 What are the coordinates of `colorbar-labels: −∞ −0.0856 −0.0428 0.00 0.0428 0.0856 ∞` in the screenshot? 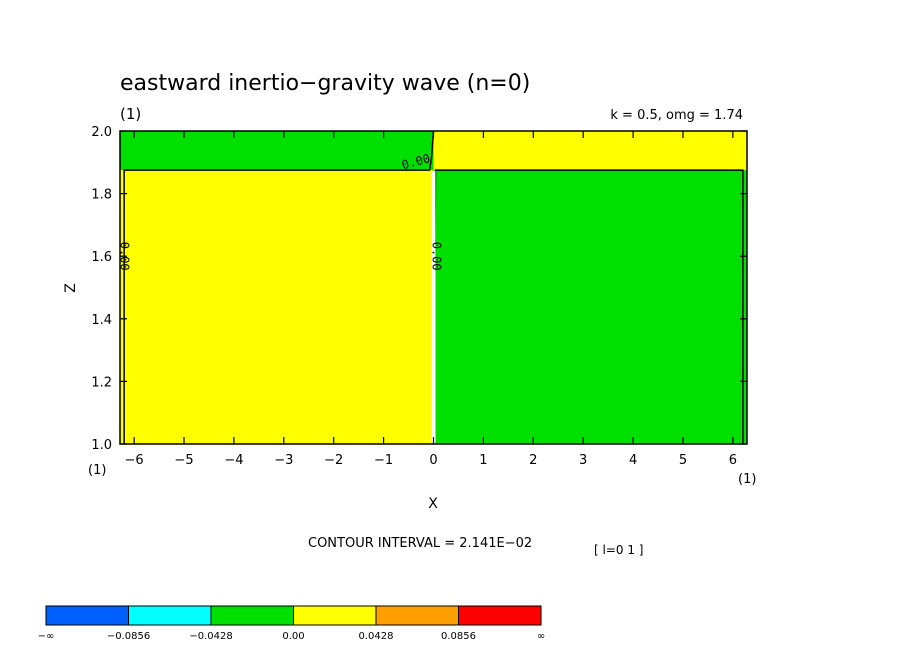 It's located at (292, 636).